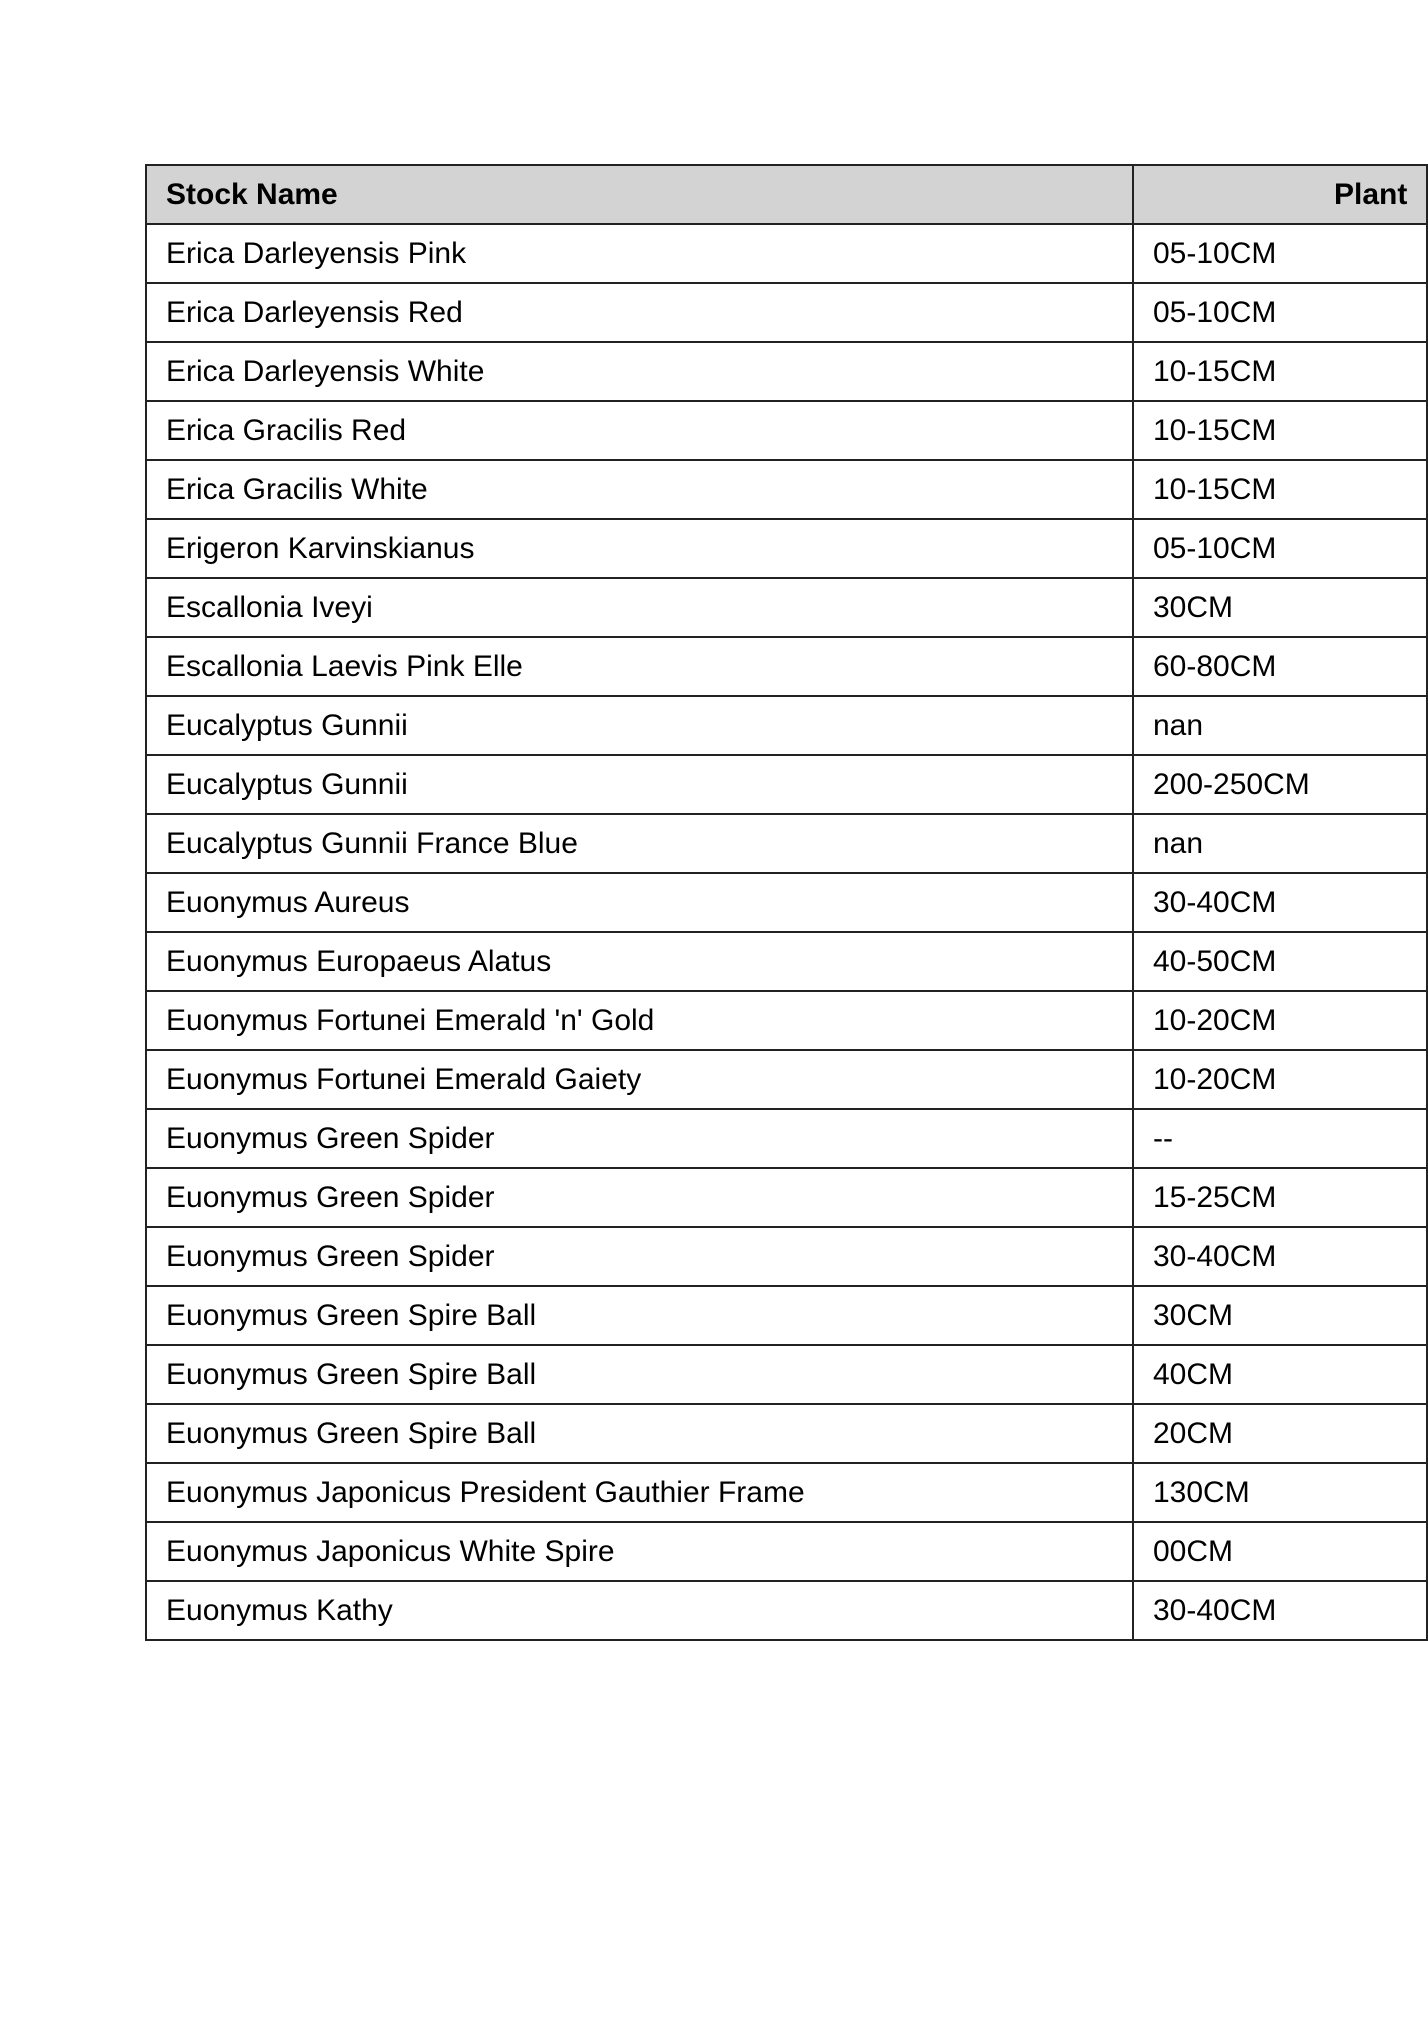 This screenshot has height=2018, width=1428. What do you see at coordinates (639, 1020) in the screenshot?
I see `cell-stock-name: Euonymus Fortunei Emerald 'n' Gold` at bounding box center [639, 1020].